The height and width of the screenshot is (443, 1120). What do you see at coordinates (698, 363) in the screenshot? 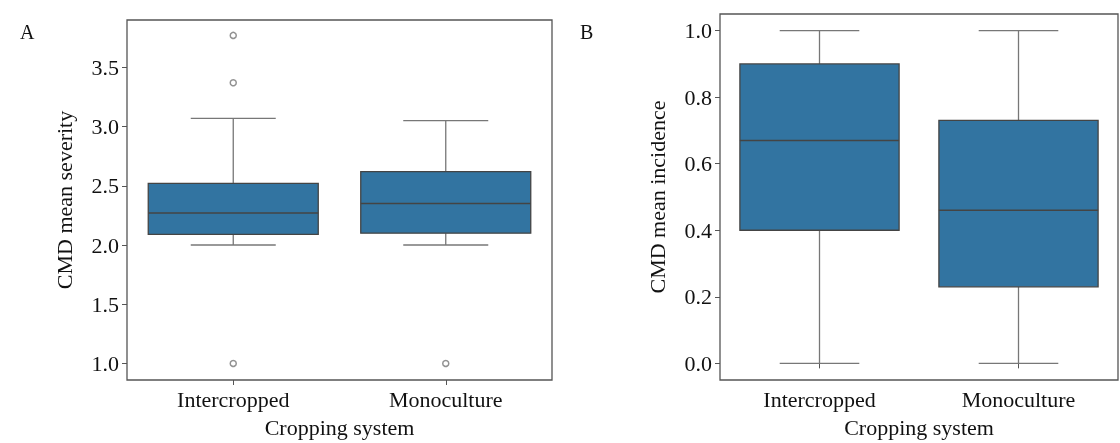
I see `y-tick-label: 0.0` at bounding box center [698, 363].